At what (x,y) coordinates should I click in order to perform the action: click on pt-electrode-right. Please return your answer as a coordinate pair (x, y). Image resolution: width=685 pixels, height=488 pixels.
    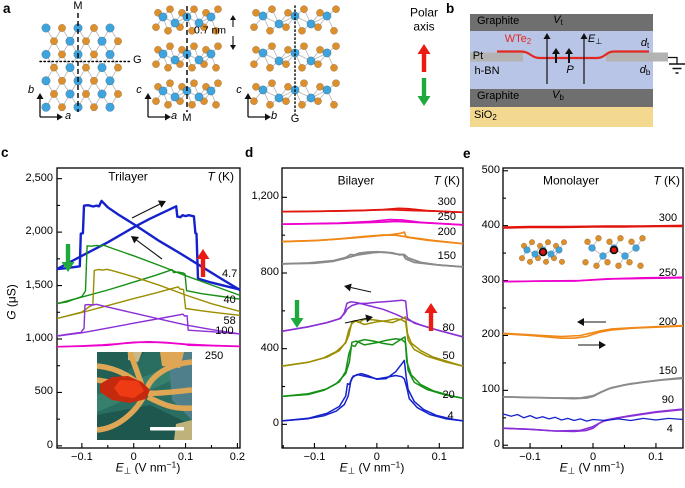
    Looking at the image, I should click on (637, 57).